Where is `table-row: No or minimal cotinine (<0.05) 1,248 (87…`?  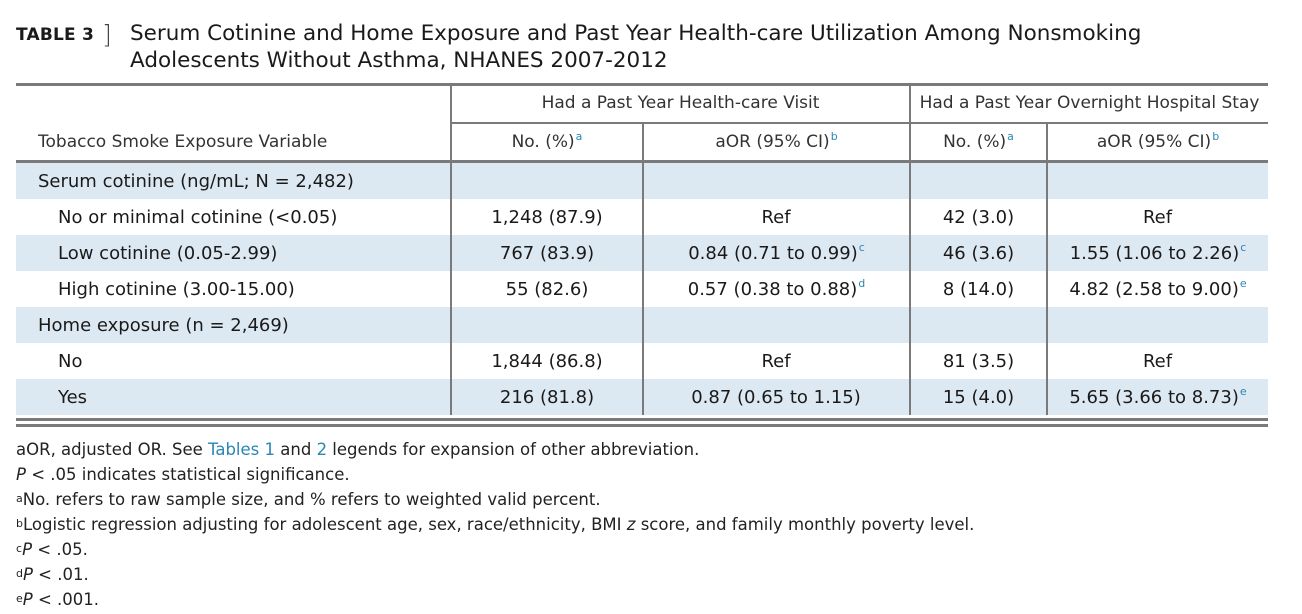 table-row: No or minimal cotinine (<0.05) 1,248 (87… is located at coordinates (642, 217).